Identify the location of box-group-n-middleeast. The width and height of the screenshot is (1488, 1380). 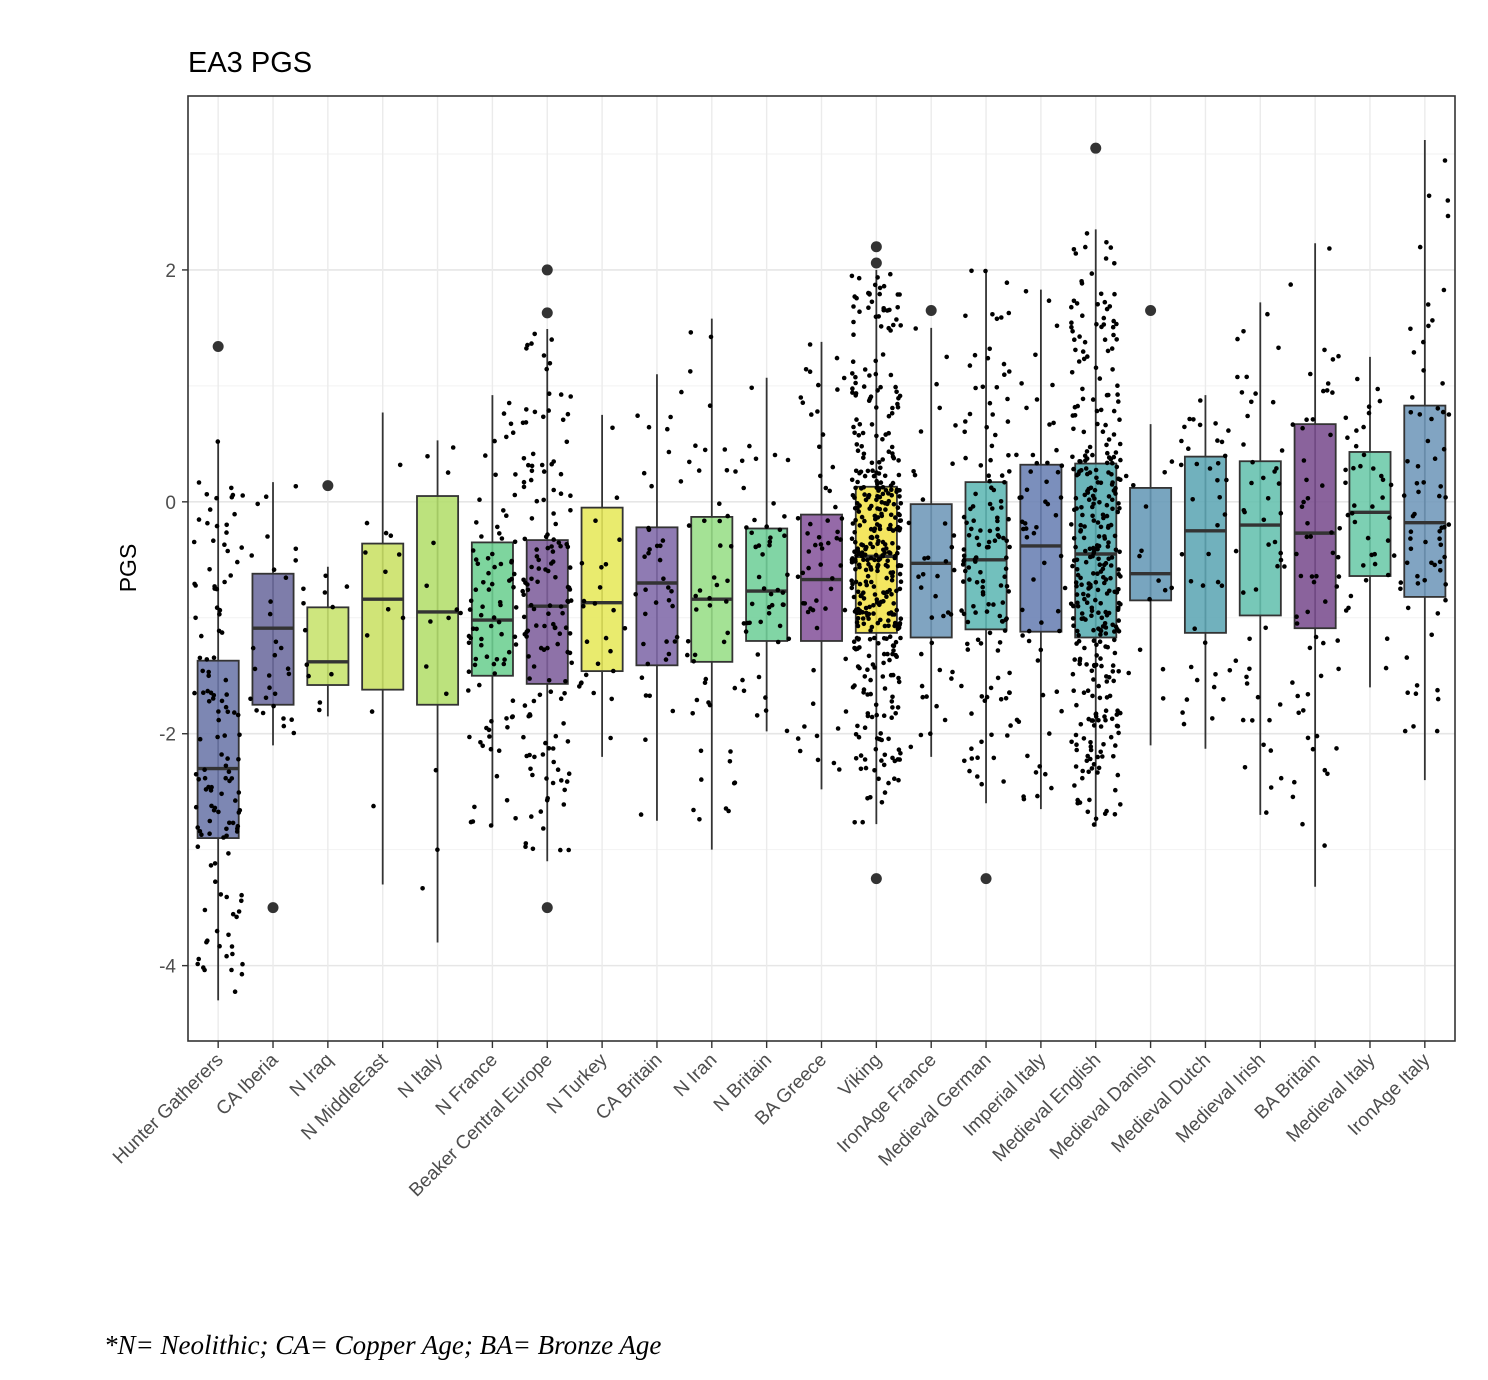
(383, 648).